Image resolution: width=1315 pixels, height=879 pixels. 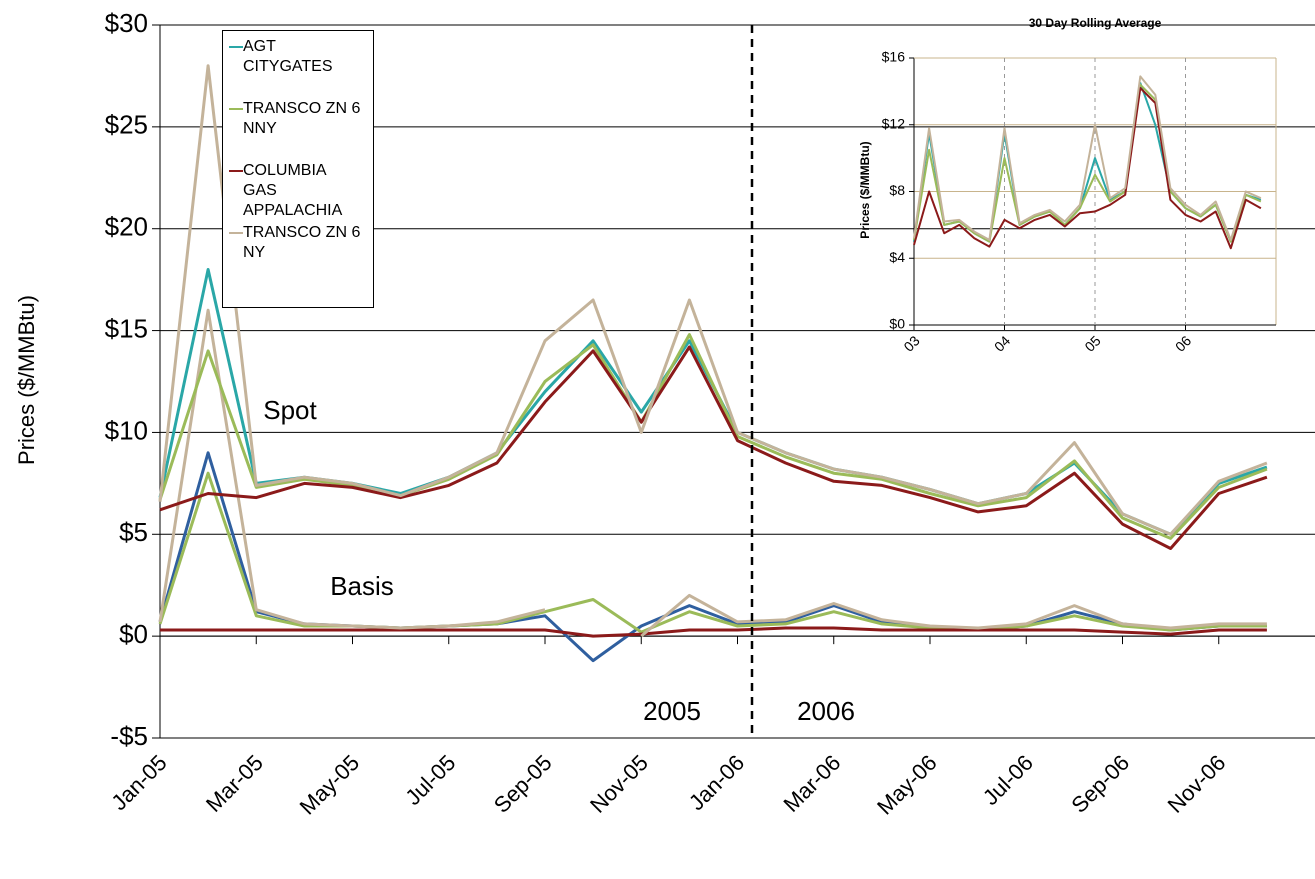 What do you see at coordinates (897, 257) in the screenshot?
I see `y-tick-label: $4` at bounding box center [897, 257].